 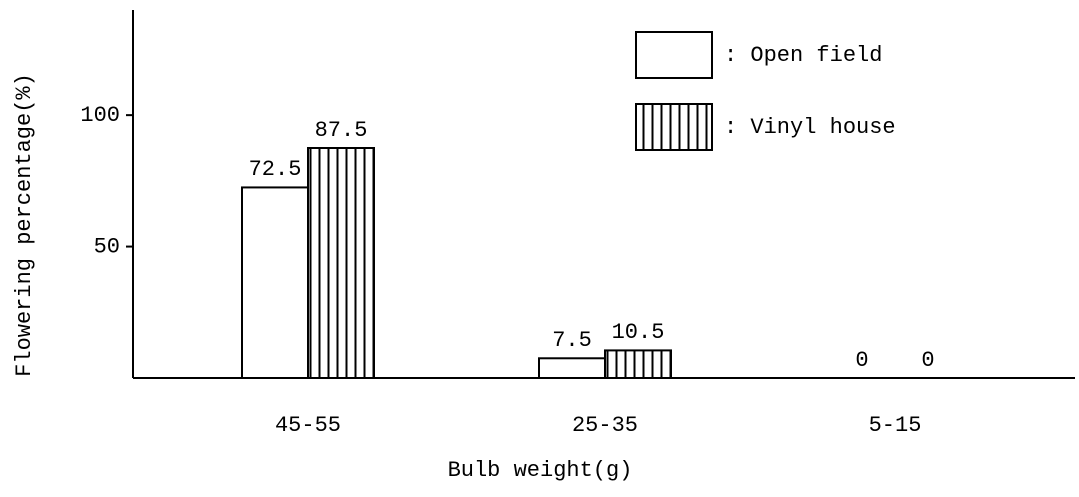 I want to click on x-axis-title: Bulb weight(g), so click(x=540, y=470).